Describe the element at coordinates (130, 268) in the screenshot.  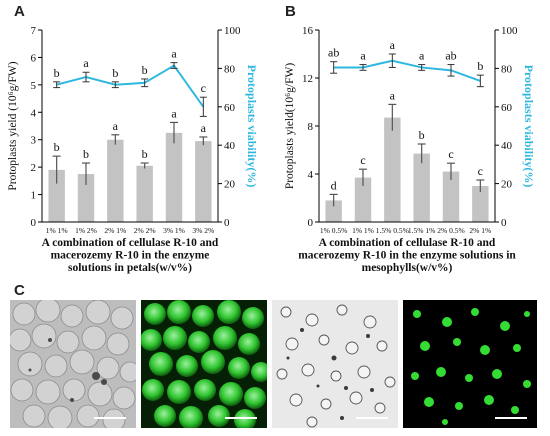
I see `x-axis-label-line: solutions in petals(w/v%)` at that location.